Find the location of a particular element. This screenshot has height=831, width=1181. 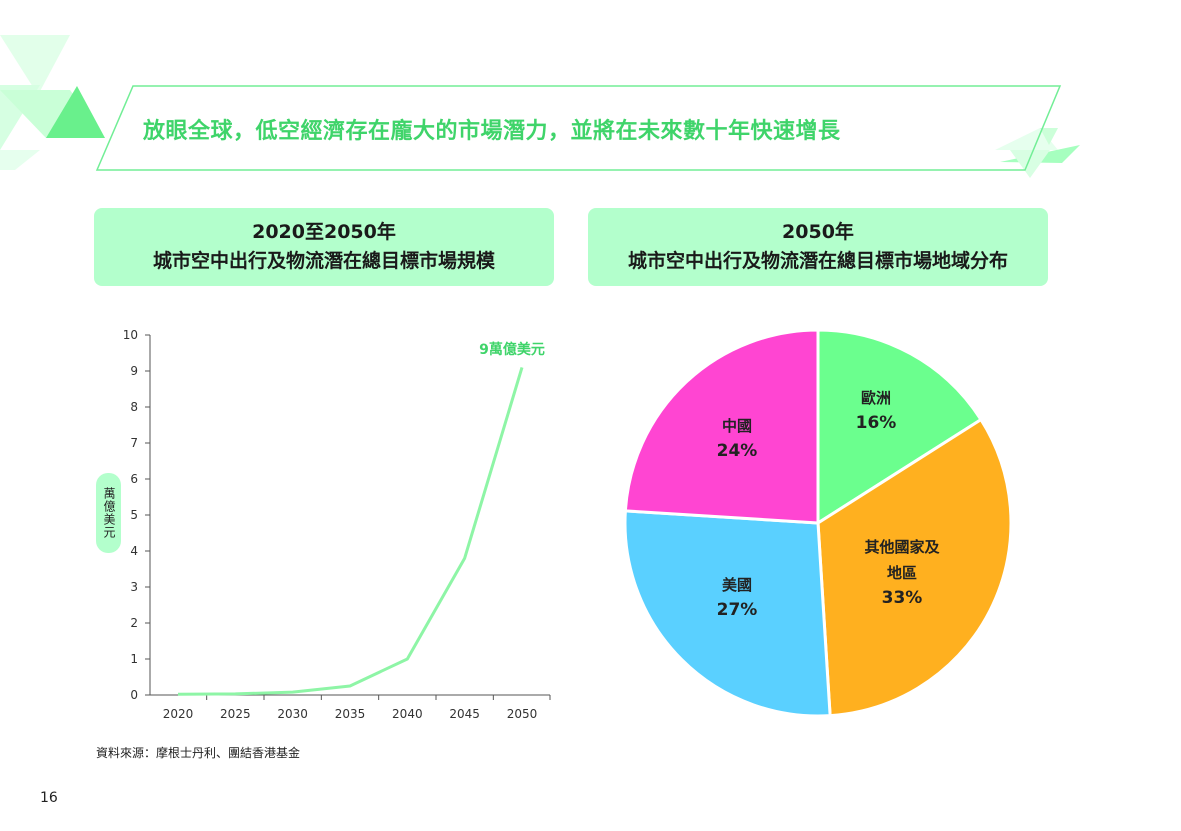

y-tick-label: 3 is located at coordinates (134, 587).